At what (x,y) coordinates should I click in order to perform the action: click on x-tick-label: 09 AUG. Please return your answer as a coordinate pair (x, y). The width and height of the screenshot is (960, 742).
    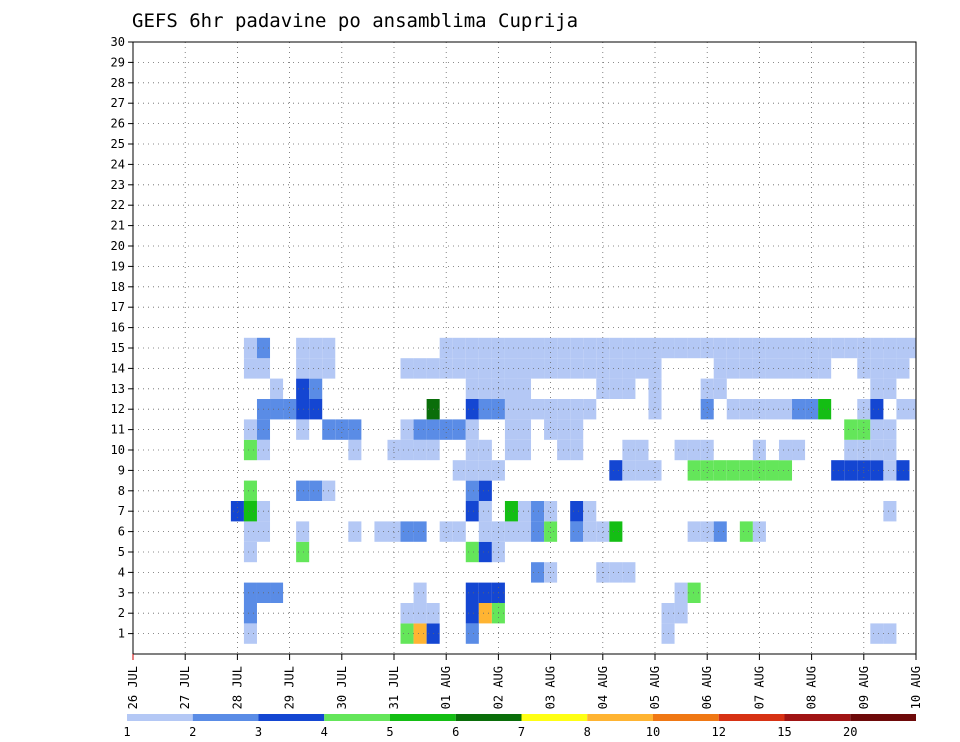
    Looking at the image, I should click on (864, 687).